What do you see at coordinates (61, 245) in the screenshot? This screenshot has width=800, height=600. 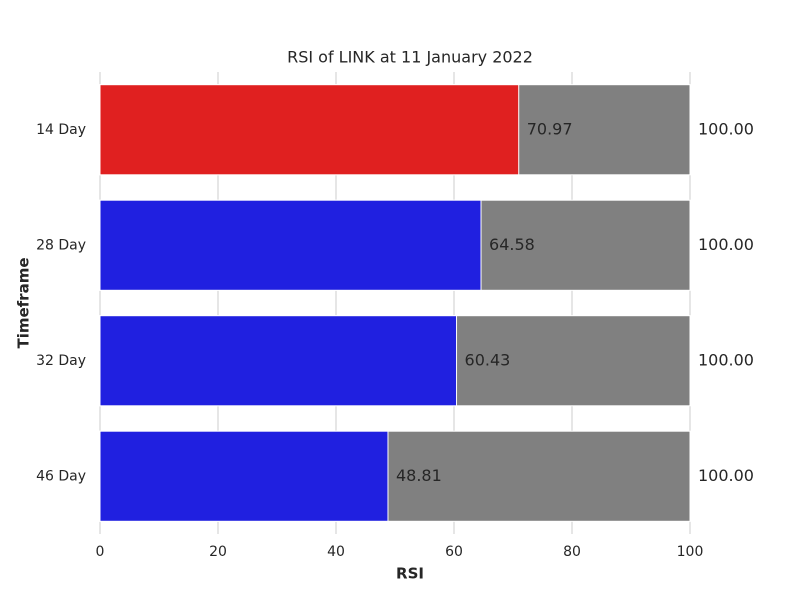 I see `y-tick-label: 28 Day` at bounding box center [61, 245].